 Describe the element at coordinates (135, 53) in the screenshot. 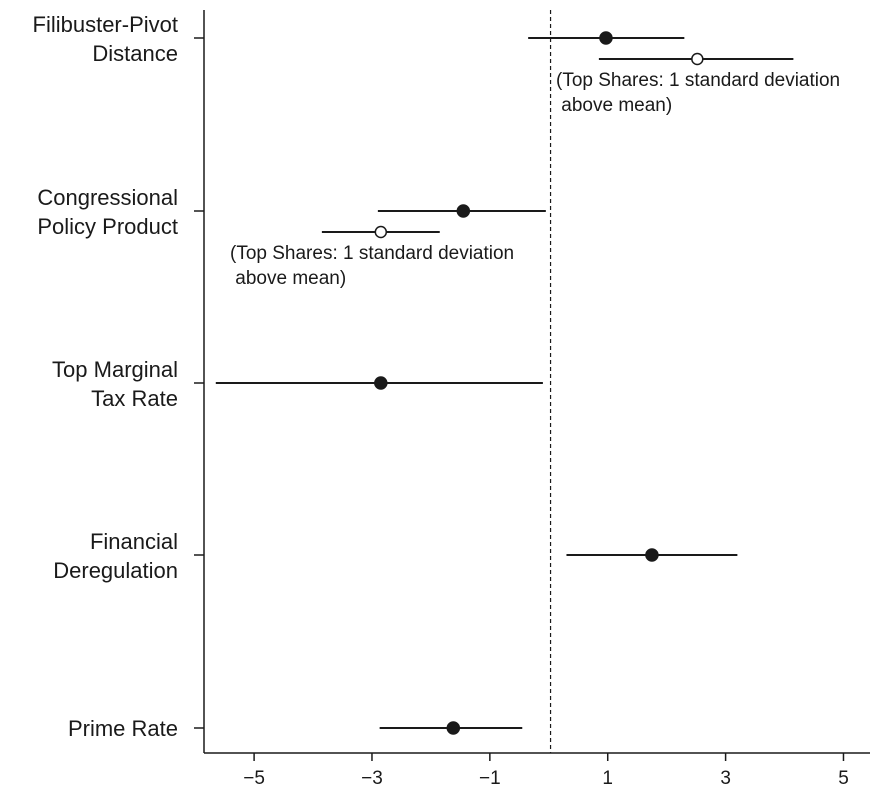

I see `row-label: Distance` at that location.